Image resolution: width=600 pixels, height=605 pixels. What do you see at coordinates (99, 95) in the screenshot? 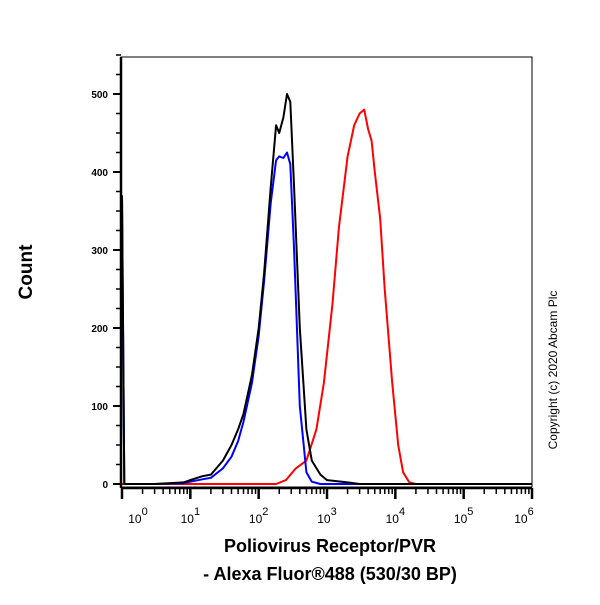
I see `y-tick-label: 500` at bounding box center [99, 95].